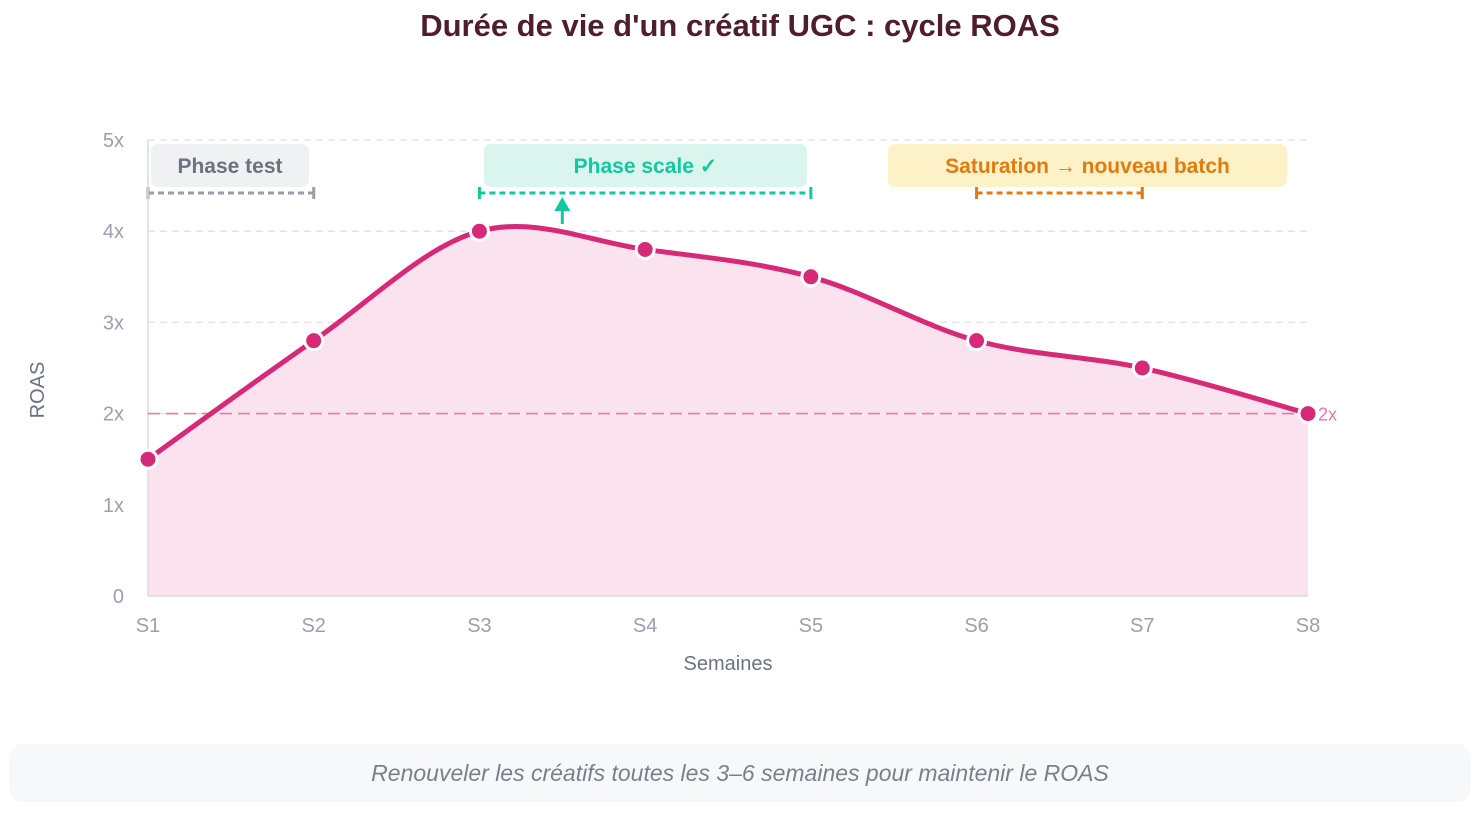 This screenshot has width=1480, height=820. What do you see at coordinates (976, 626) in the screenshot?
I see `x-tick-label: S6` at bounding box center [976, 626].